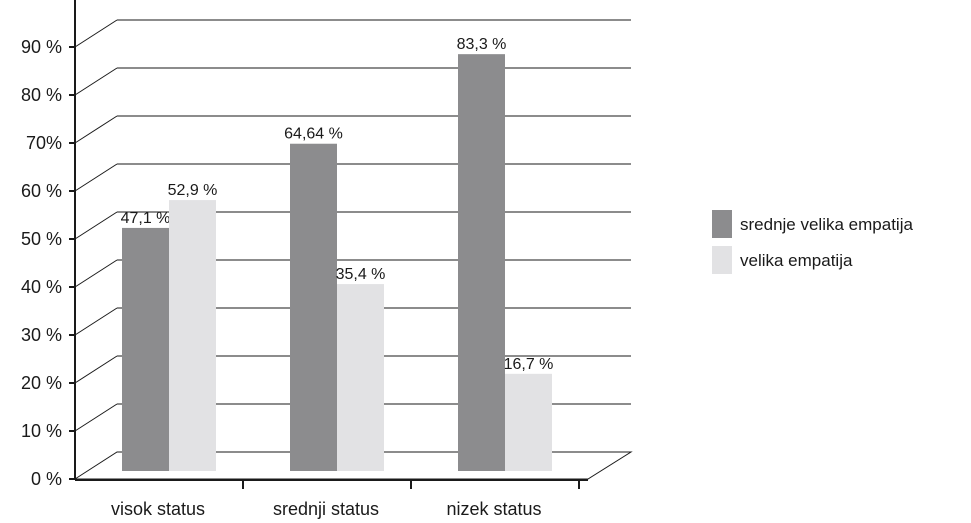 The width and height of the screenshot is (971, 523). I want to click on x-axis-categories: visok status srednji status nizek status, so click(345, 499).